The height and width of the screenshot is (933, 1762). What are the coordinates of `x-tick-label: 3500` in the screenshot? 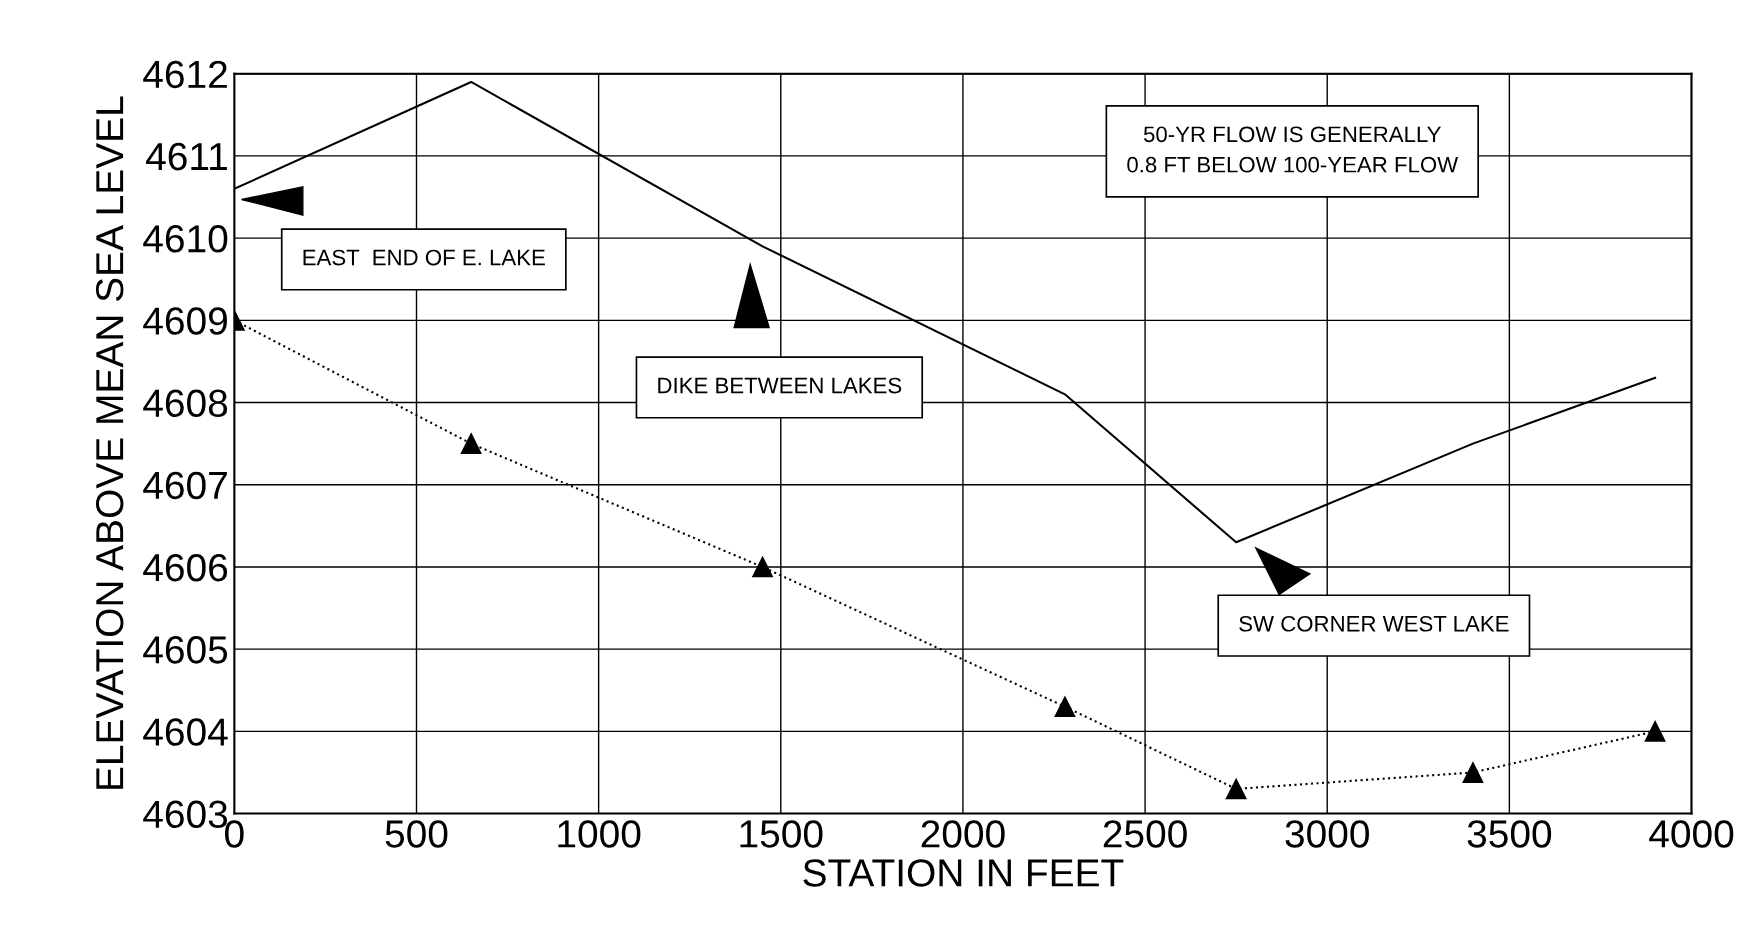 It's located at (1509, 834).